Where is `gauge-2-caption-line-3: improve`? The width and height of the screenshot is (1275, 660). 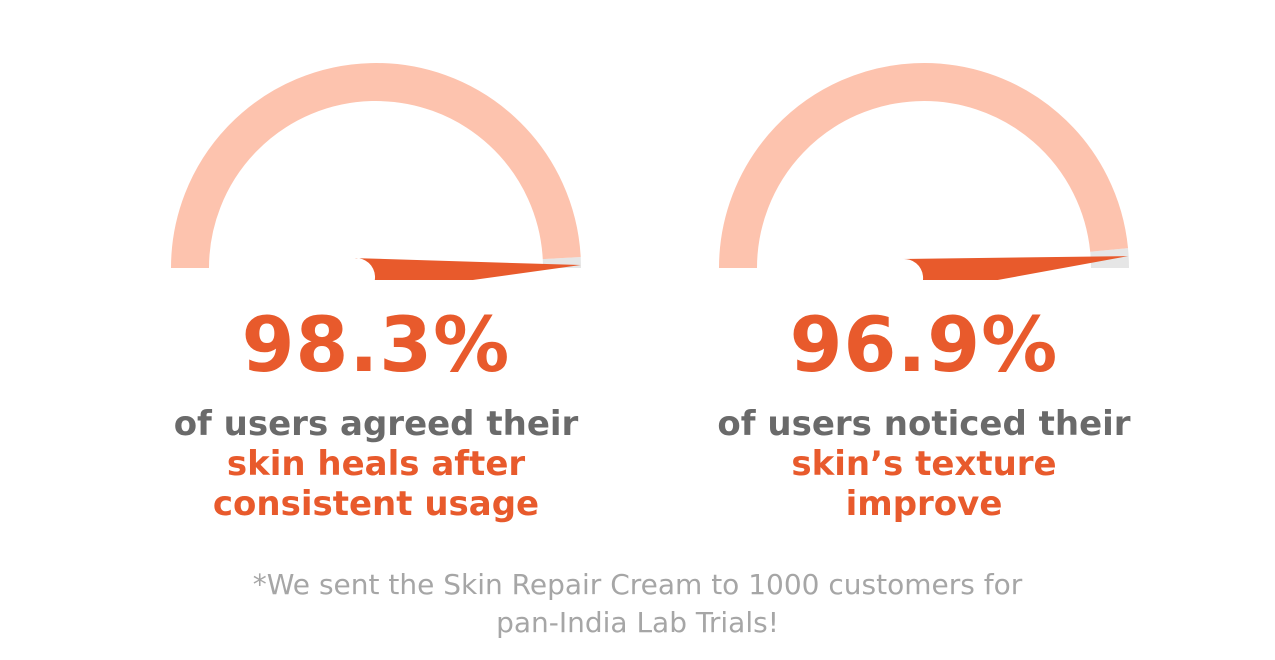 gauge-2-caption-line-3: improve is located at coordinates (924, 504).